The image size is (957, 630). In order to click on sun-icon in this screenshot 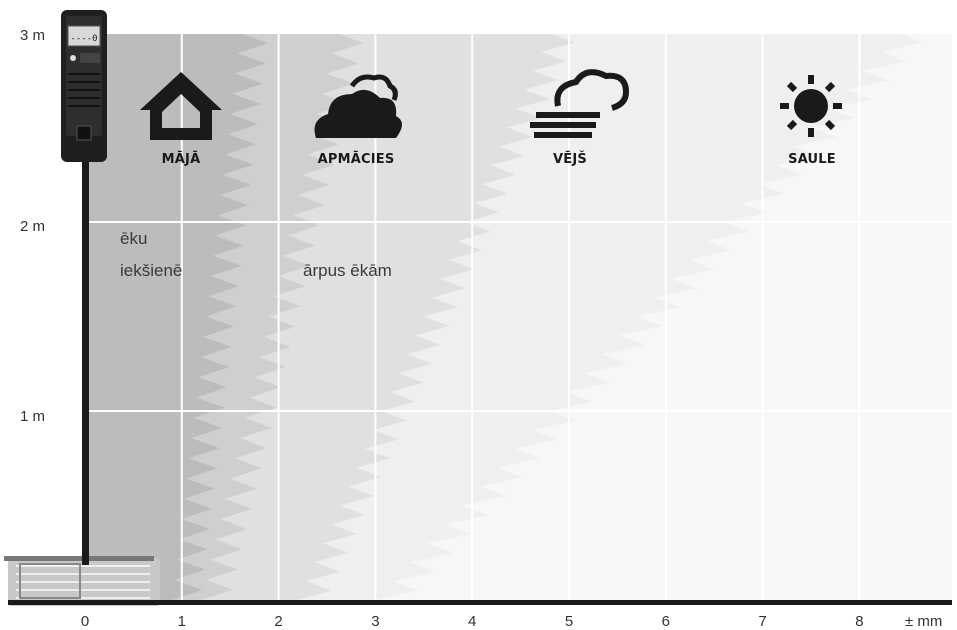, I will do `click(811, 106)`.